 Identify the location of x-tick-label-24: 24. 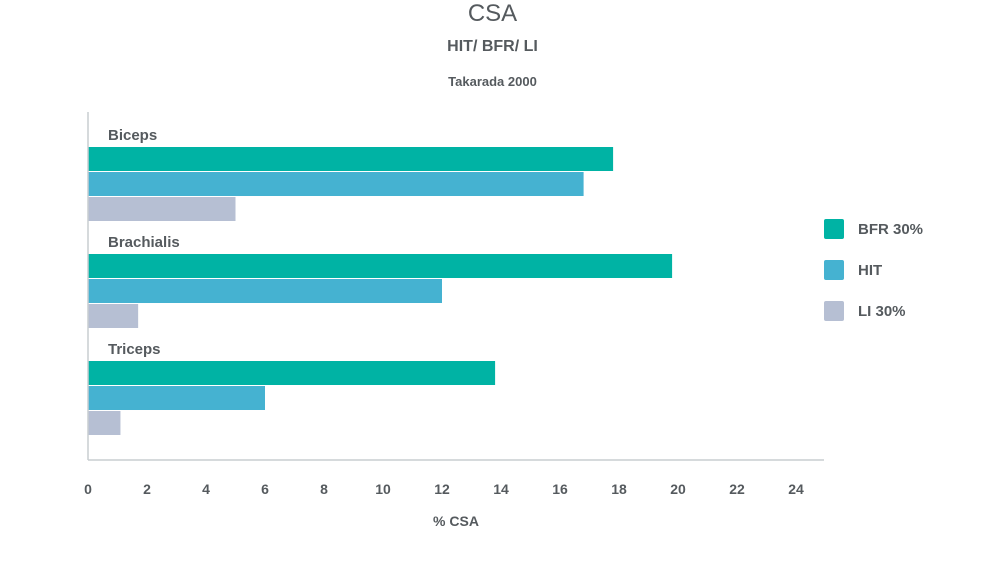
(796, 489).